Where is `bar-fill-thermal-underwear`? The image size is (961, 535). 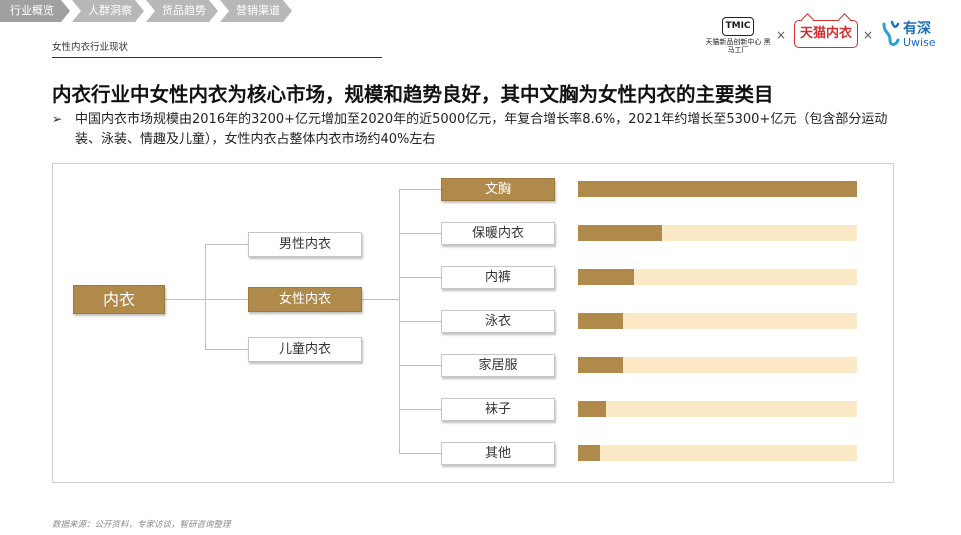
bar-fill-thermal-underwear is located at coordinates (620, 233).